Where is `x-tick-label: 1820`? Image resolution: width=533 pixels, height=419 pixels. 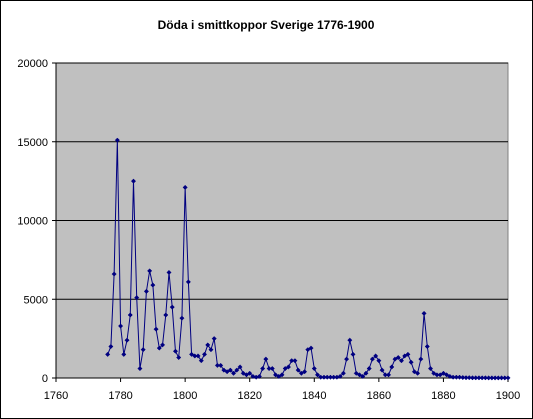 x-tick-label: 1820 is located at coordinates (249, 396).